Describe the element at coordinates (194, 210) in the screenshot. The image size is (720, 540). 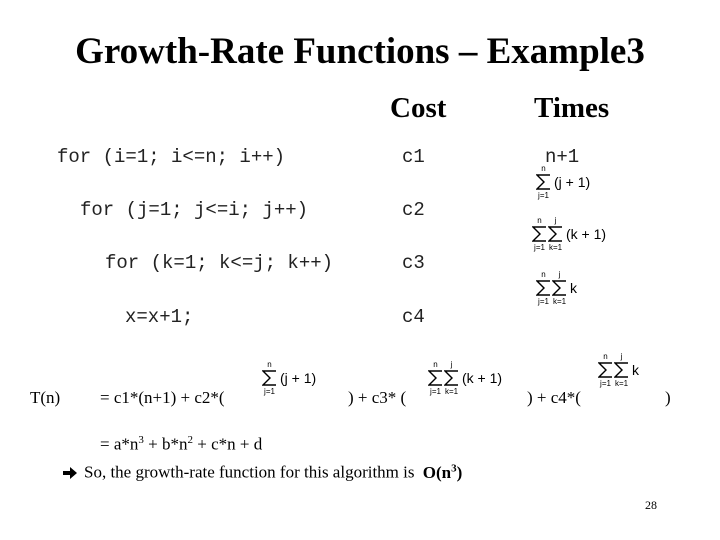
I see `code-line: for (j=1; j<=i; j++)` at that location.